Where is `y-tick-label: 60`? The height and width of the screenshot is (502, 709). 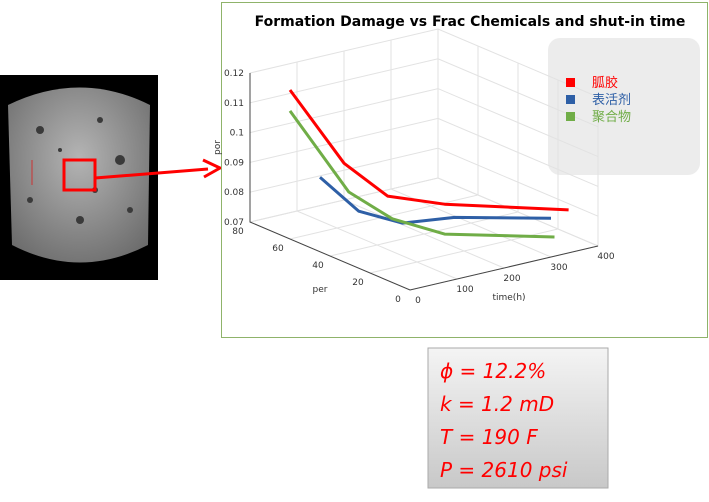 y-tick-label: 60 is located at coordinates (278, 249).